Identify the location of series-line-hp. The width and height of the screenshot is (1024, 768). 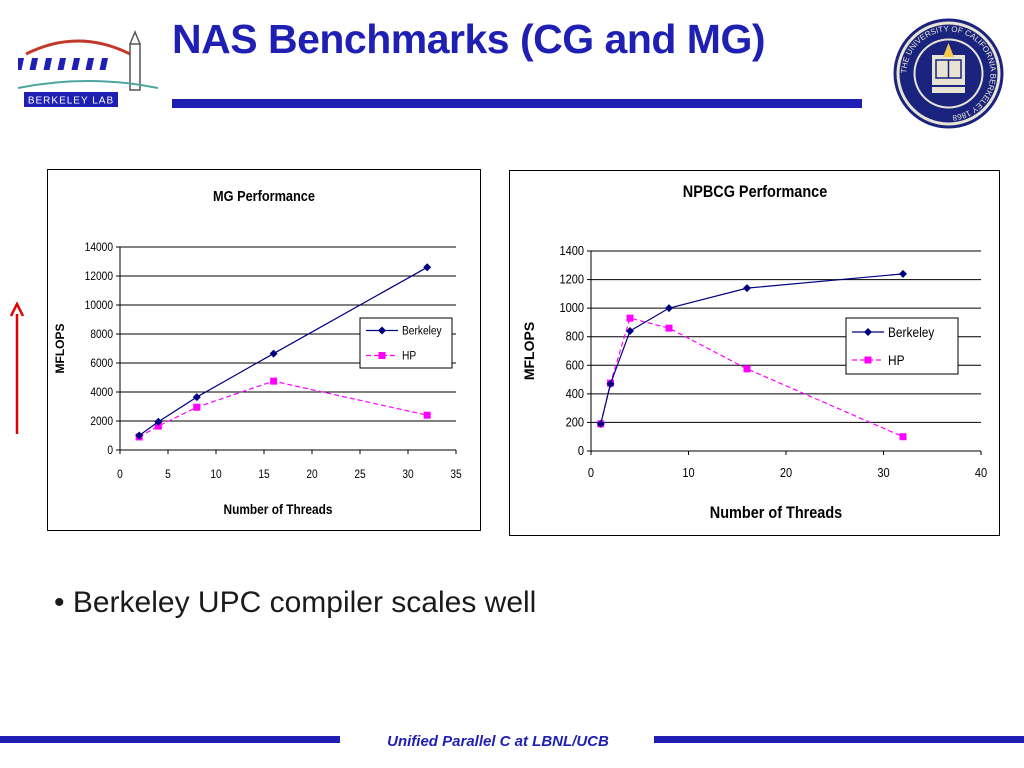
(283, 409).